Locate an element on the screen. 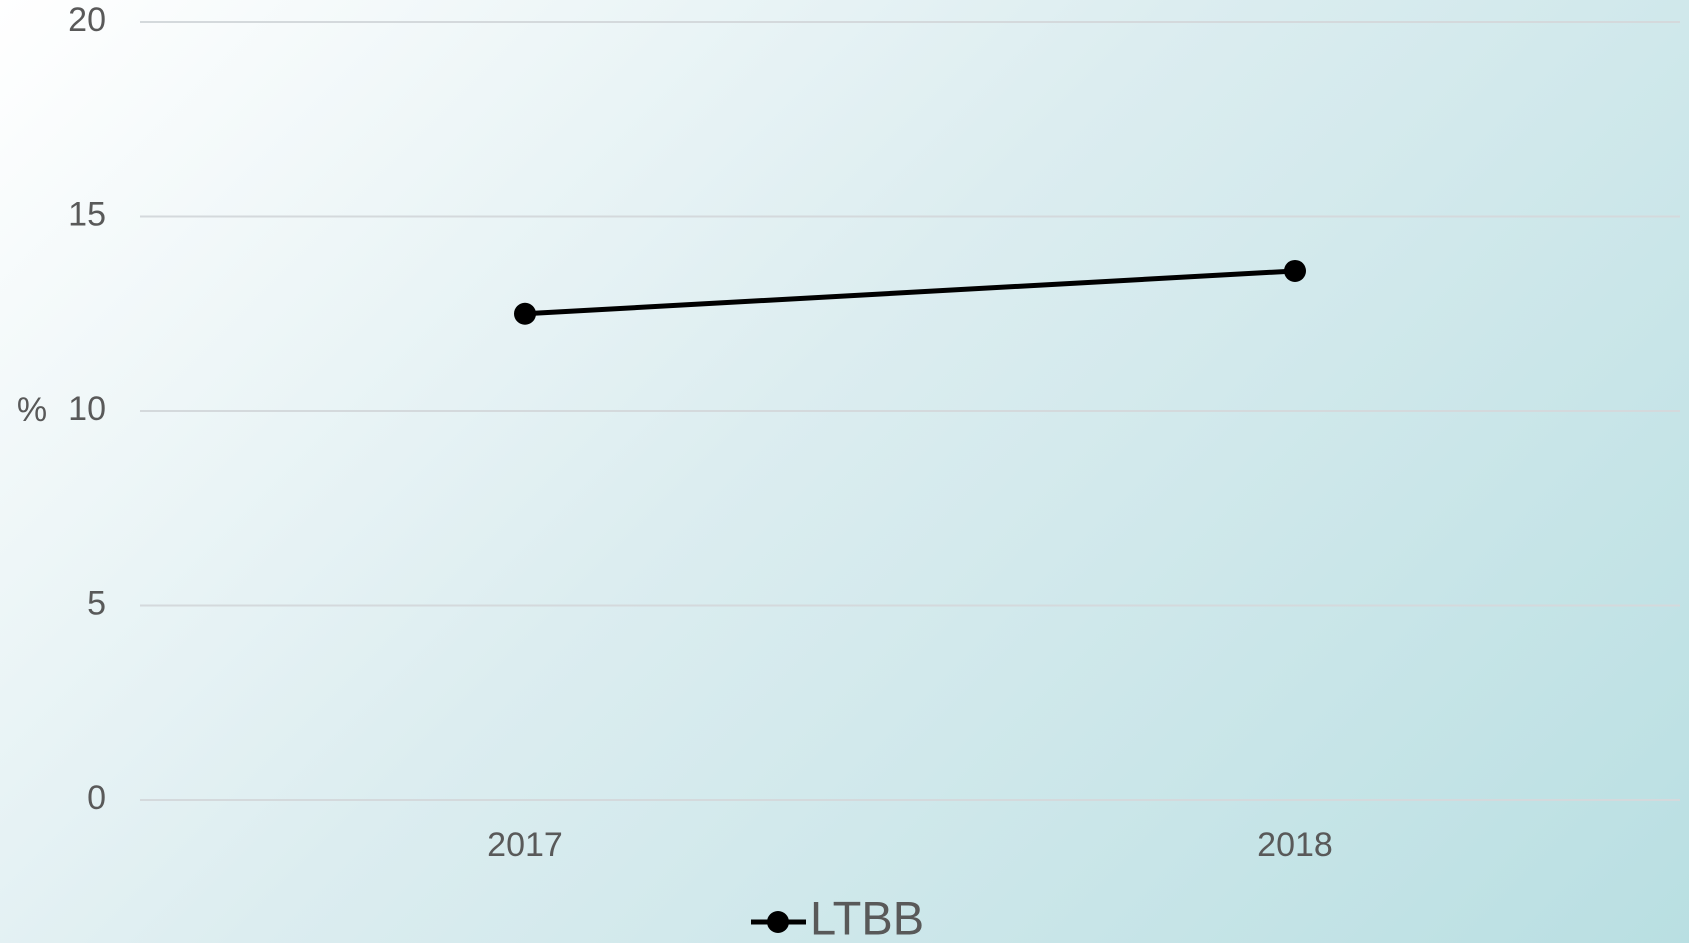  legend-marker is located at coordinates (778, 922).